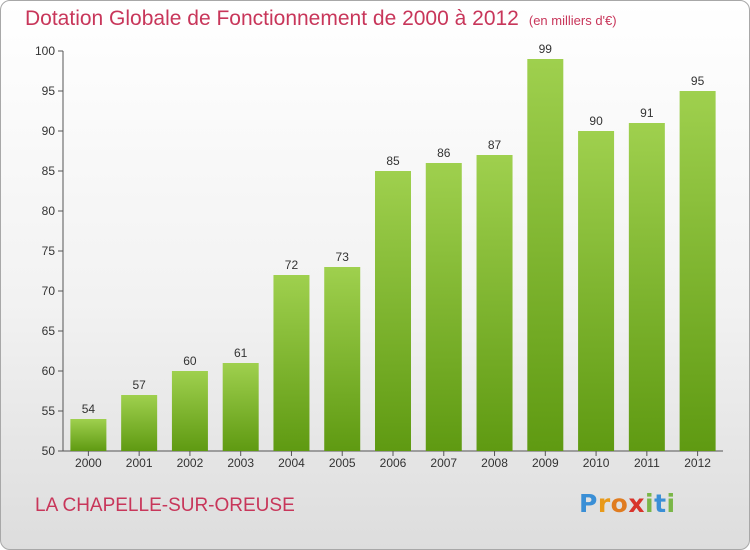  What do you see at coordinates (697, 271) in the screenshot?
I see `bar-2012` at bounding box center [697, 271].